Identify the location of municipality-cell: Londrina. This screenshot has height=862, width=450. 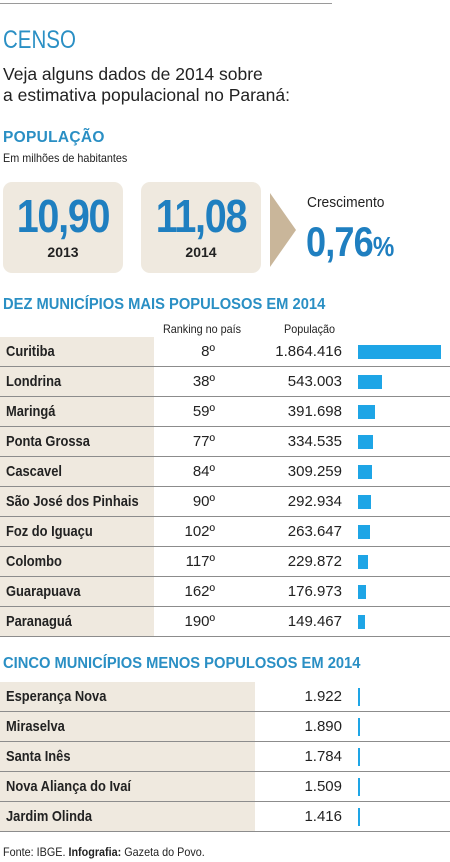
(77, 382).